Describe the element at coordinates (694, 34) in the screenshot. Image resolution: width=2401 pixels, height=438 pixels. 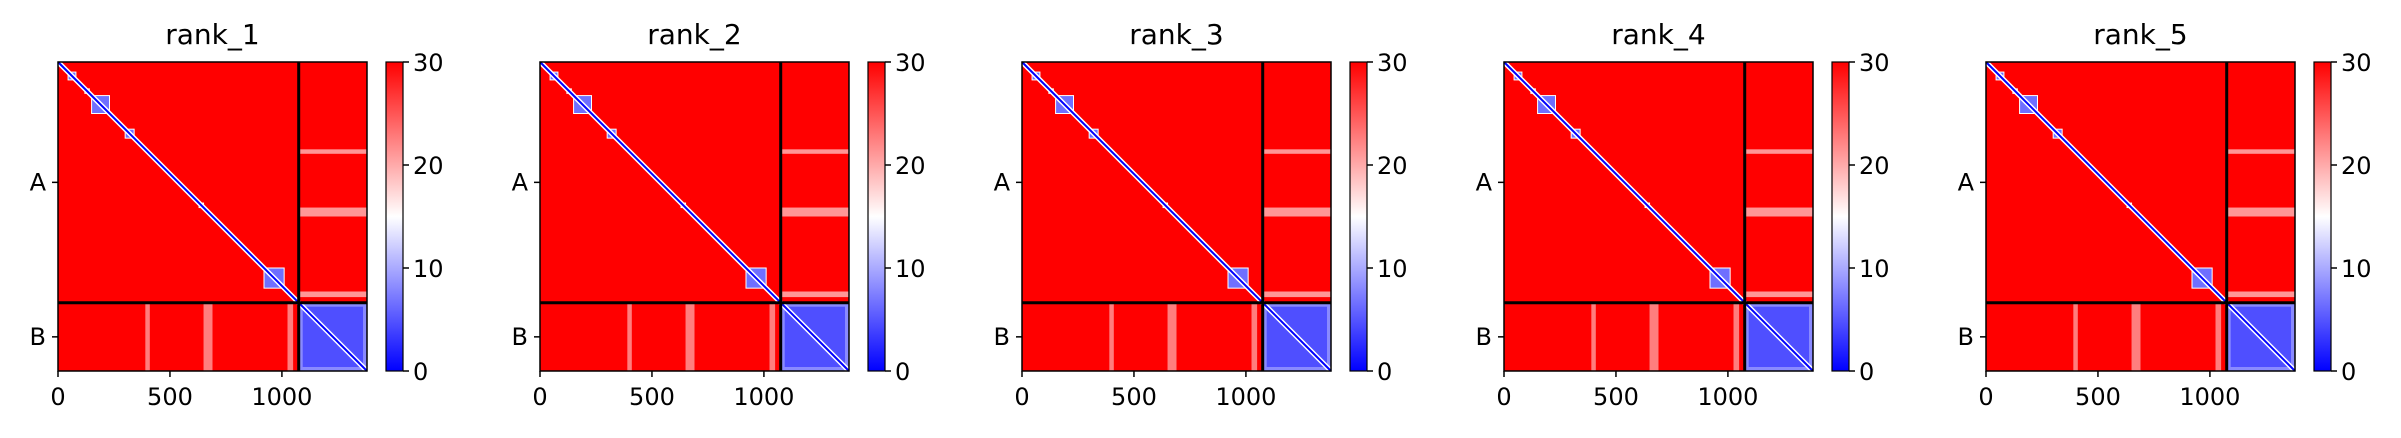
I see `panel-title: rank_2` at that location.